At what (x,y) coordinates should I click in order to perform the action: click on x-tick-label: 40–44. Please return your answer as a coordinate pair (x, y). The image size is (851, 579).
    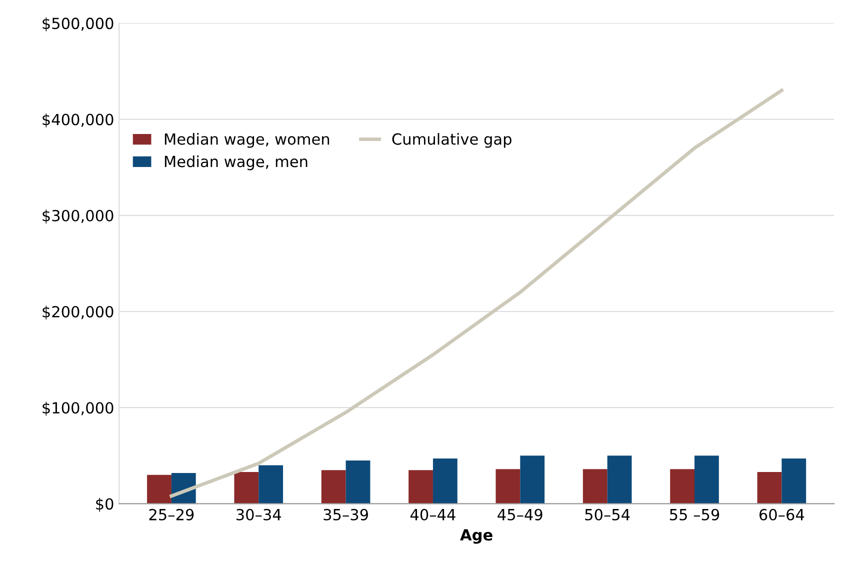
    Looking at the image, I should click on (433, 514).